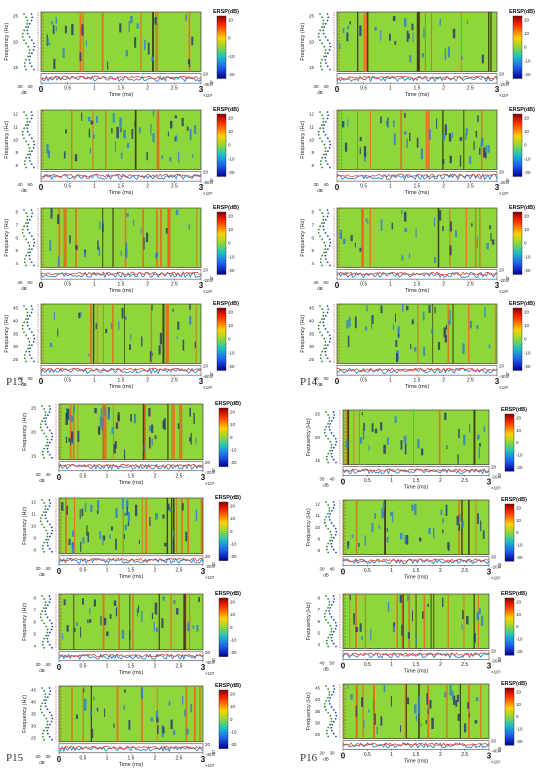  What do you see at coordinates (206, 280) in the screenshot?
I see `power-tick-label: -20` at bounding box center [206, 280].